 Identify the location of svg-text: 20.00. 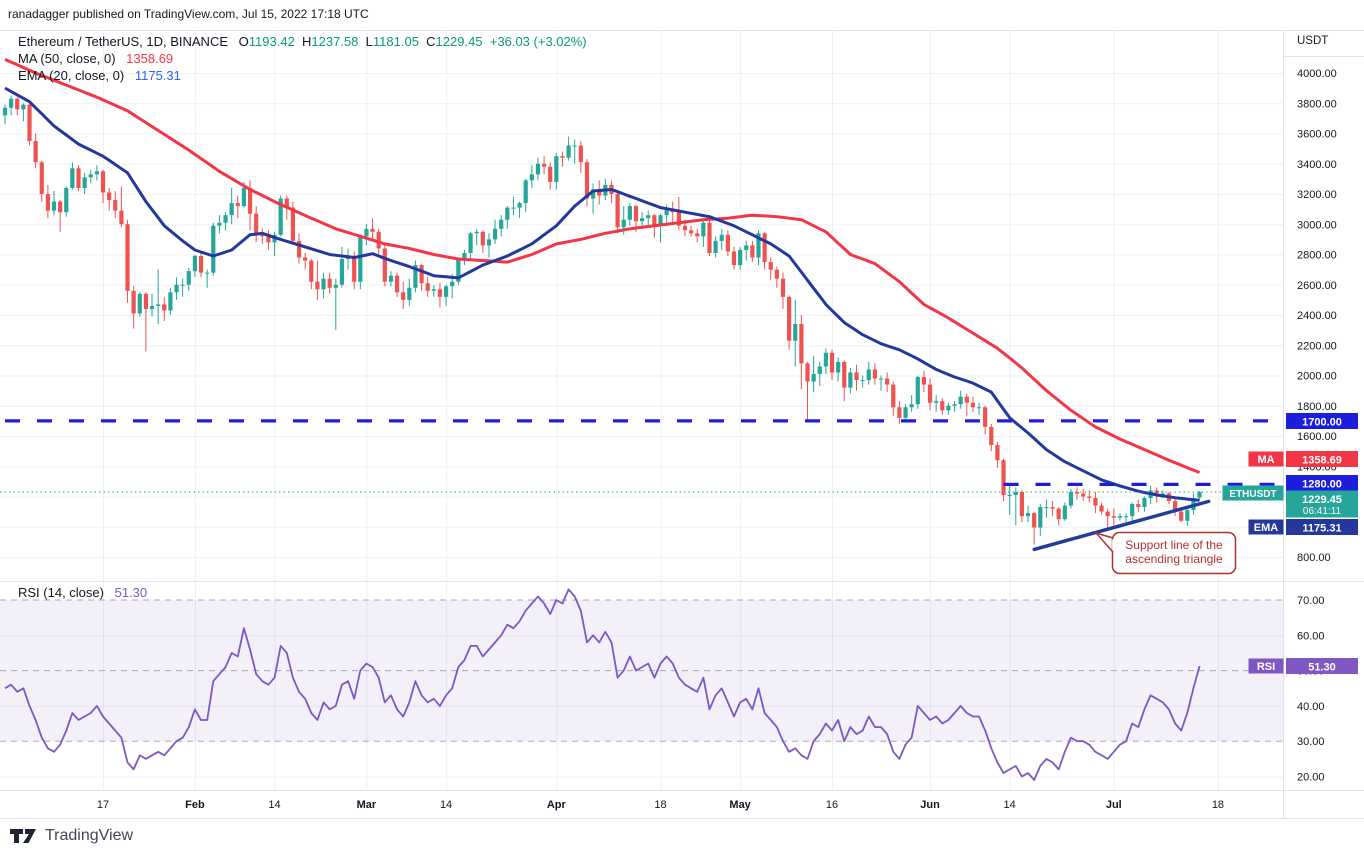
(1311, 778).